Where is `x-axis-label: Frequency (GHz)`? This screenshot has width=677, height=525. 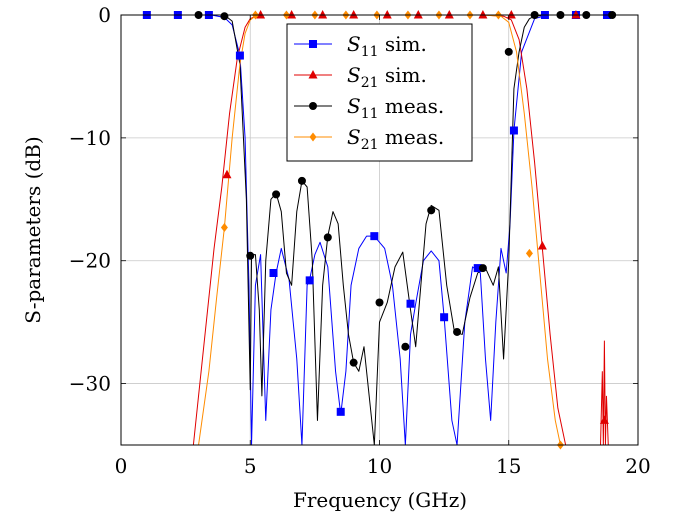
x-axis-label: Frequency (GHz) is located at coordinates (380, 500).